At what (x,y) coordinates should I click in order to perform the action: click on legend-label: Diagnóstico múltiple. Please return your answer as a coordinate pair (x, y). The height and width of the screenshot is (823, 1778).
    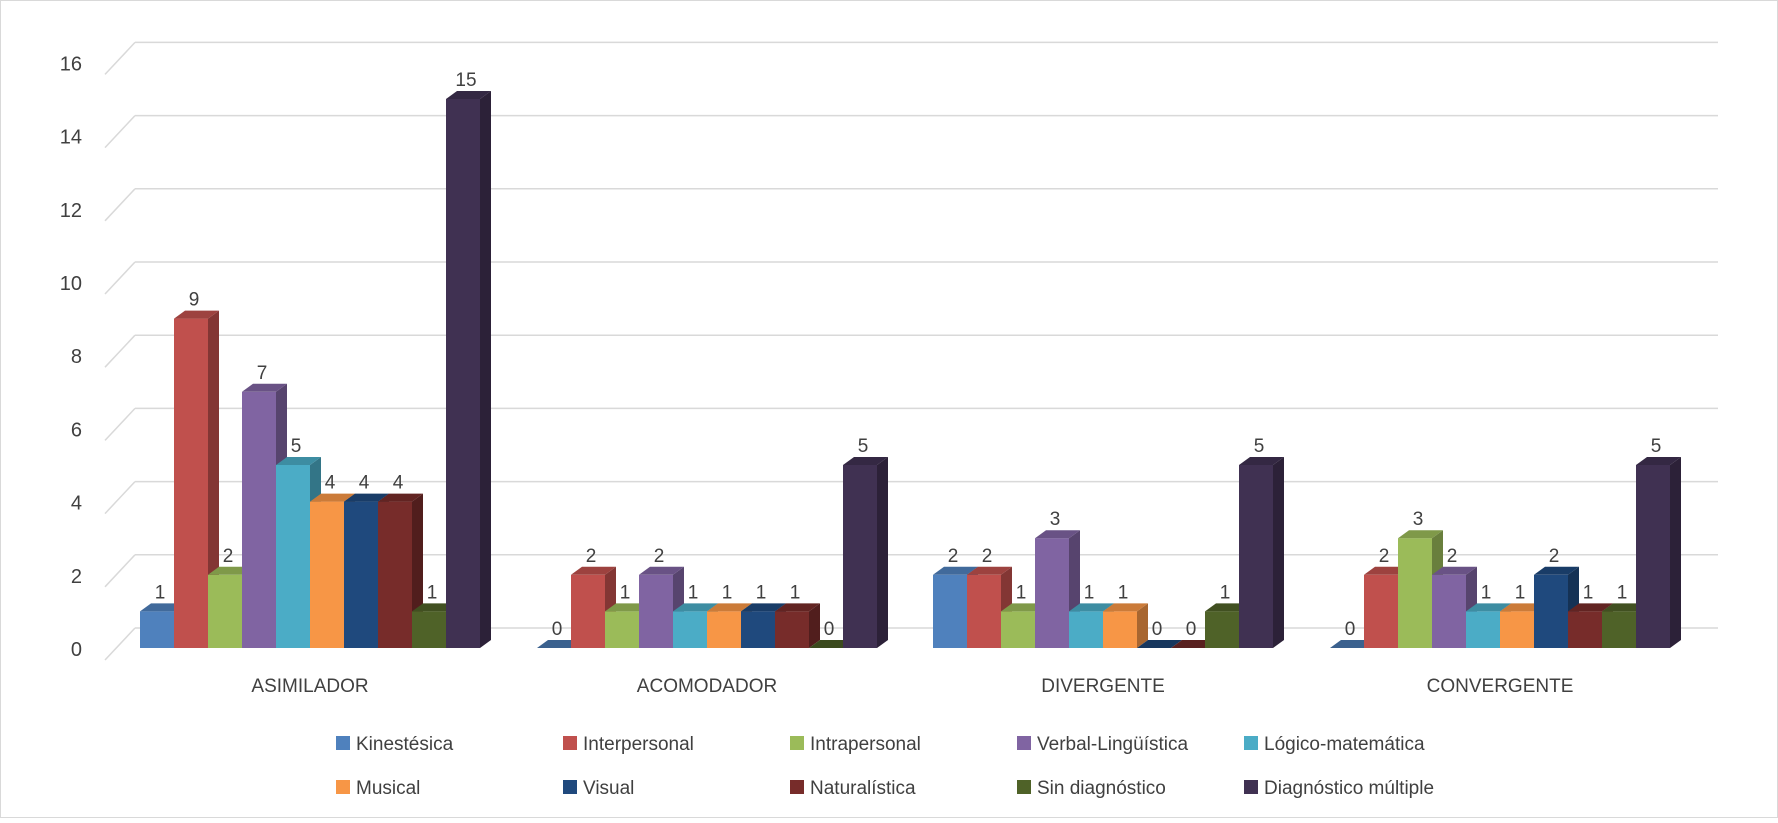
    Looking at the image, I should click on (1349, 788).